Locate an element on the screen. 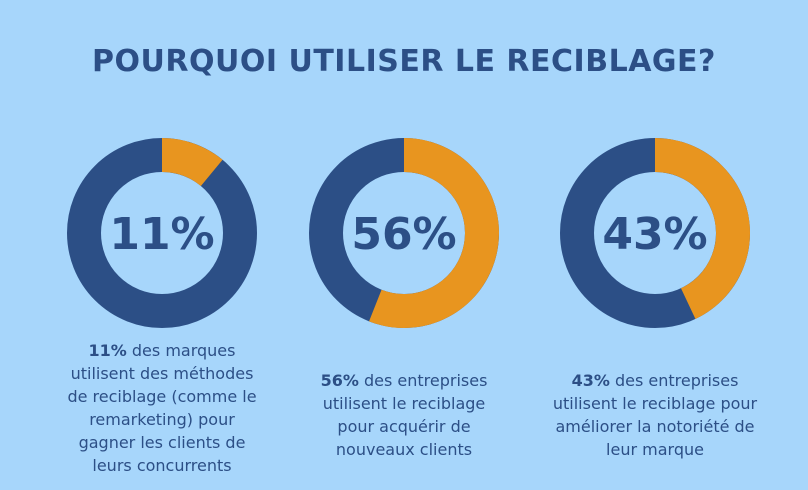  donut-chart-1: 11% is located at coordinates (162, 233).